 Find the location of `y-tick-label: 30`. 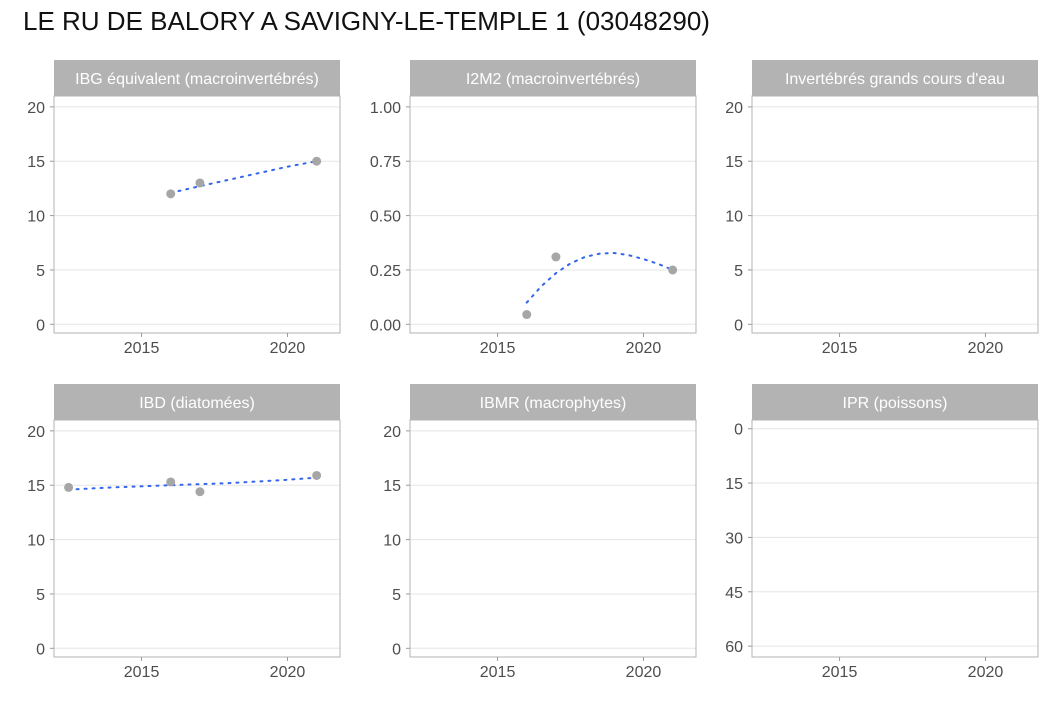

y-tick-label: 30 is located at coordinates (734, 538).